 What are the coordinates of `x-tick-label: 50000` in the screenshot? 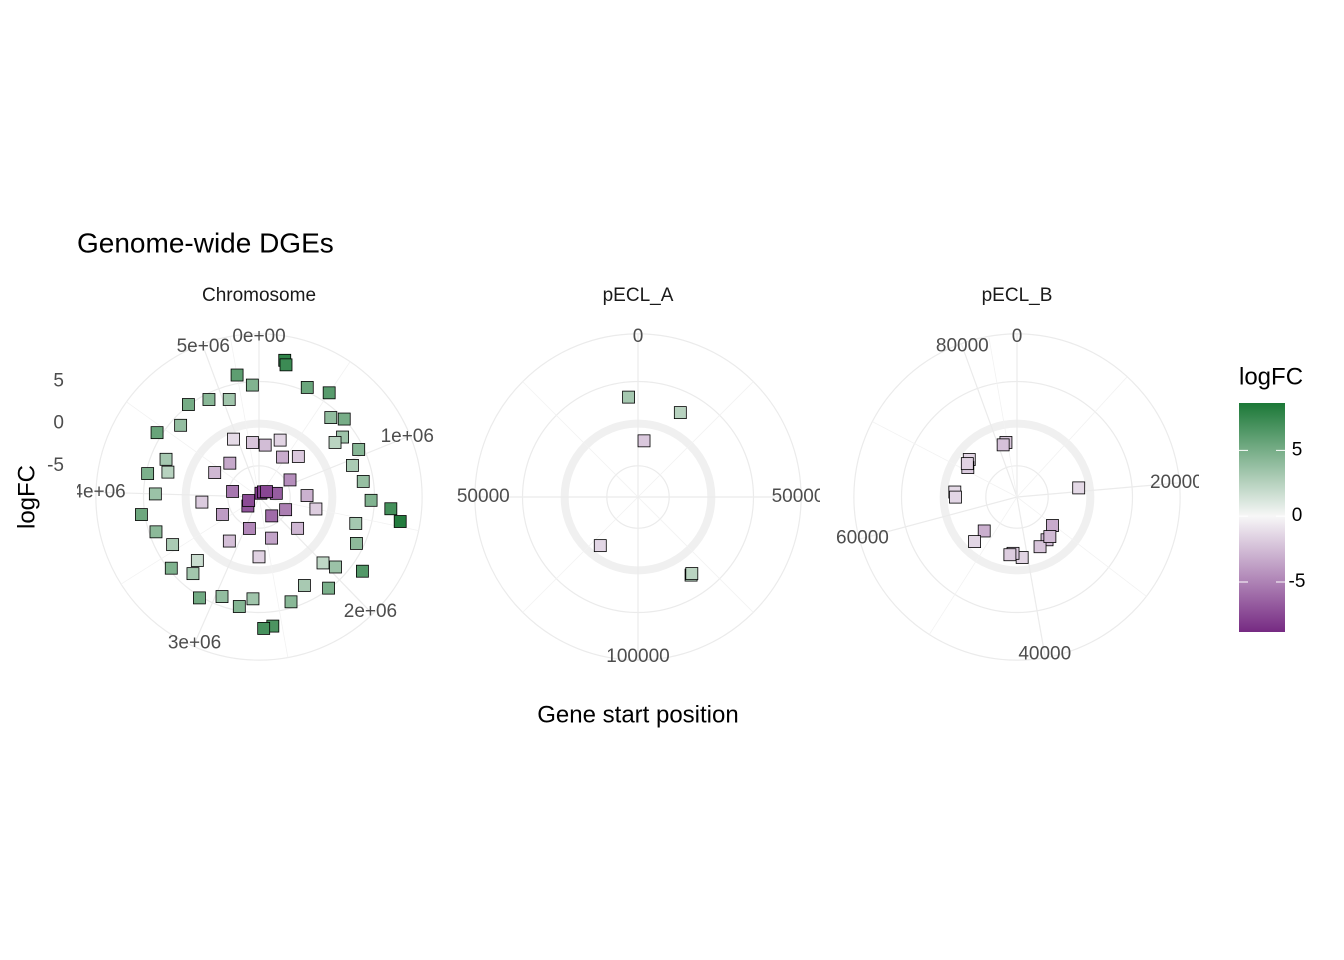 It's located at (798, 496).